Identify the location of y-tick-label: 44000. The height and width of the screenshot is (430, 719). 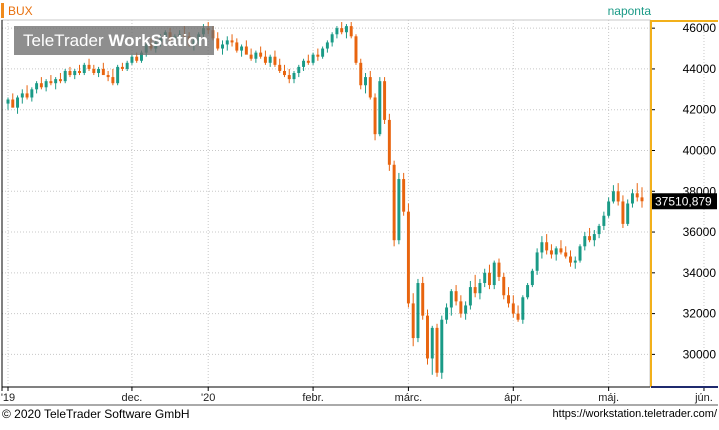
(700, 69).